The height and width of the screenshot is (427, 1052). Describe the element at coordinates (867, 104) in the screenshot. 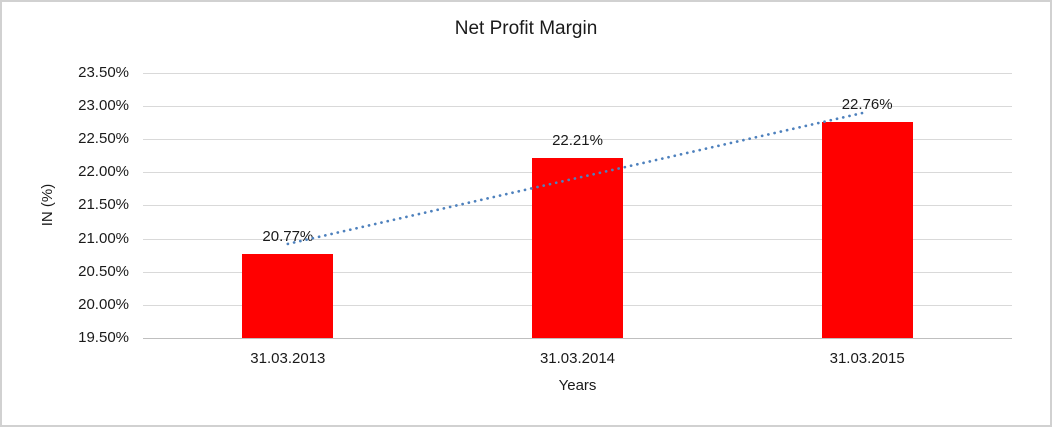

I see `bar-data-label: 22.76%` at that location.